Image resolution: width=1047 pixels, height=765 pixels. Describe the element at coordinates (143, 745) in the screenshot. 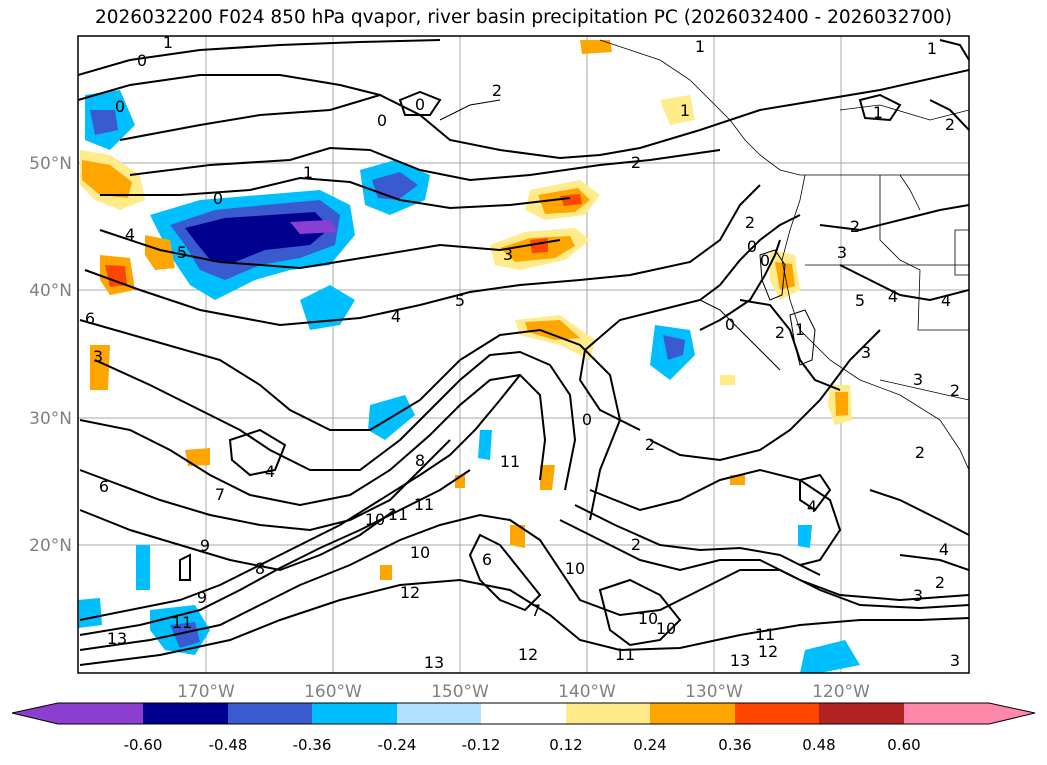

I see `colorbar-tick-label: -0.60` at that location.